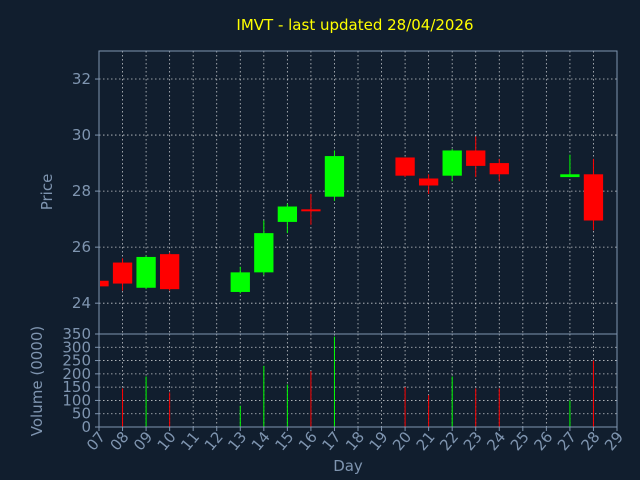  What do you see at coordinates (520, 441) in the screenshot?
I see `x-tick-label: 25` at bounding box center [520, 441].